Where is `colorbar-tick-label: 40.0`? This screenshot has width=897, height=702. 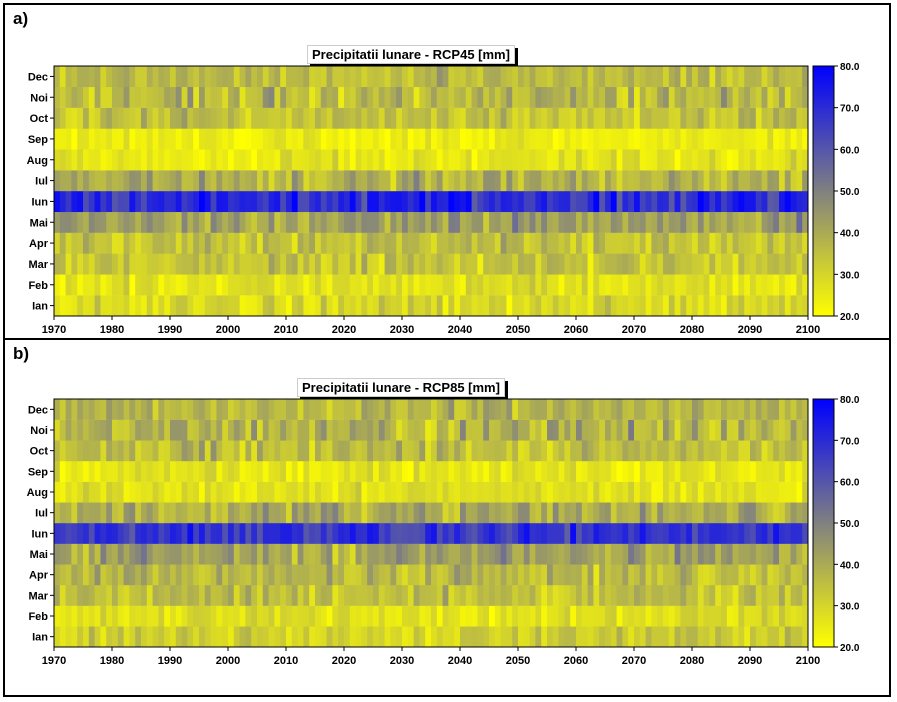 colorbar-tick-label: 40.0 is located at coordinates (850, 565).